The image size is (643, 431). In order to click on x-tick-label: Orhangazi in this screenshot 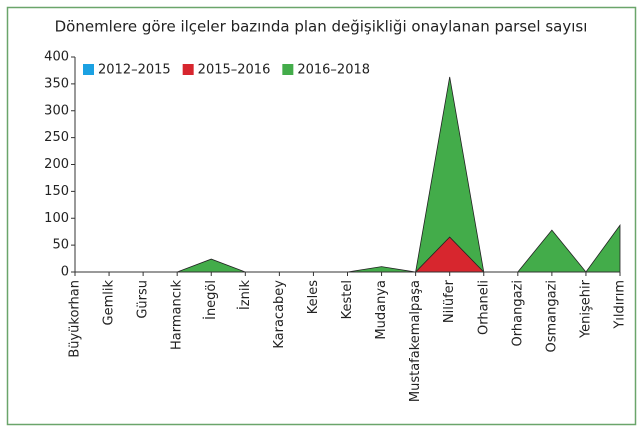, I will do `click(517, 313)`.